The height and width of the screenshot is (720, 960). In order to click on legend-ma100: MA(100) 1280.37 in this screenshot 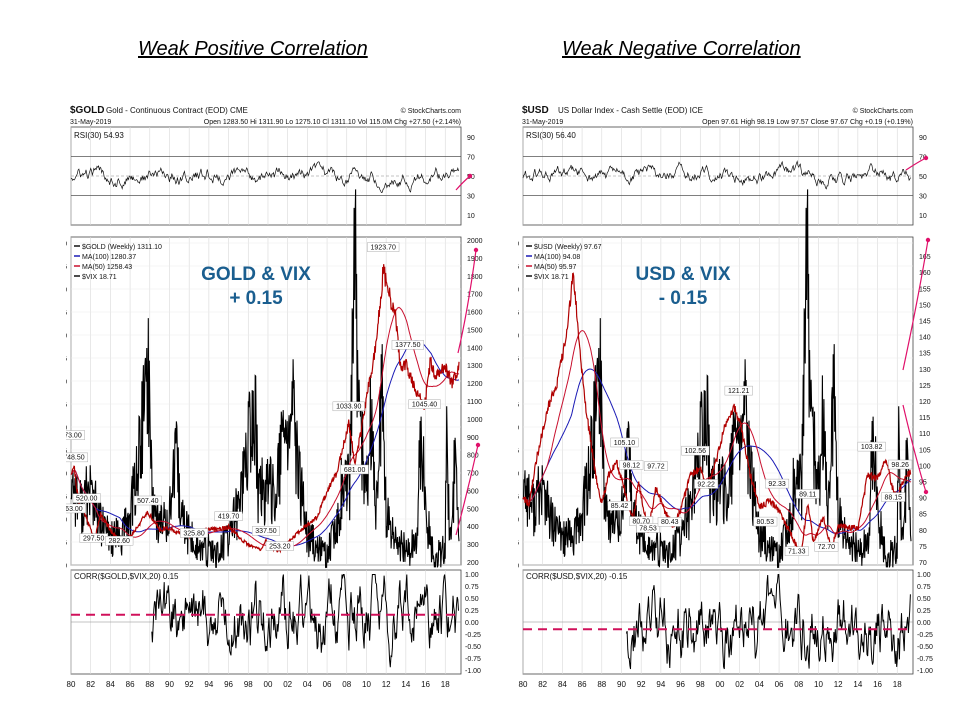, I will do `click(109, 257)`.